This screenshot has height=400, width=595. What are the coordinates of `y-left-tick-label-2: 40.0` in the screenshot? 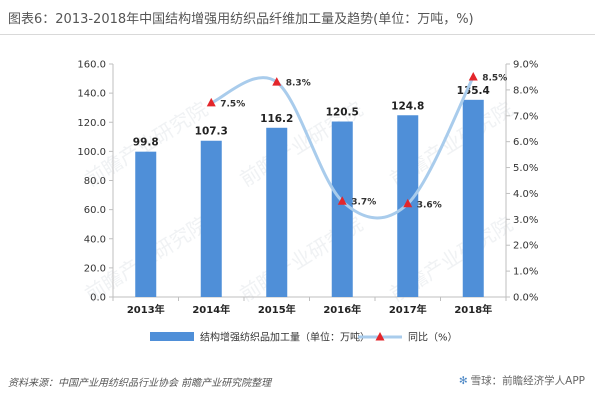 It's located at (95, 239).